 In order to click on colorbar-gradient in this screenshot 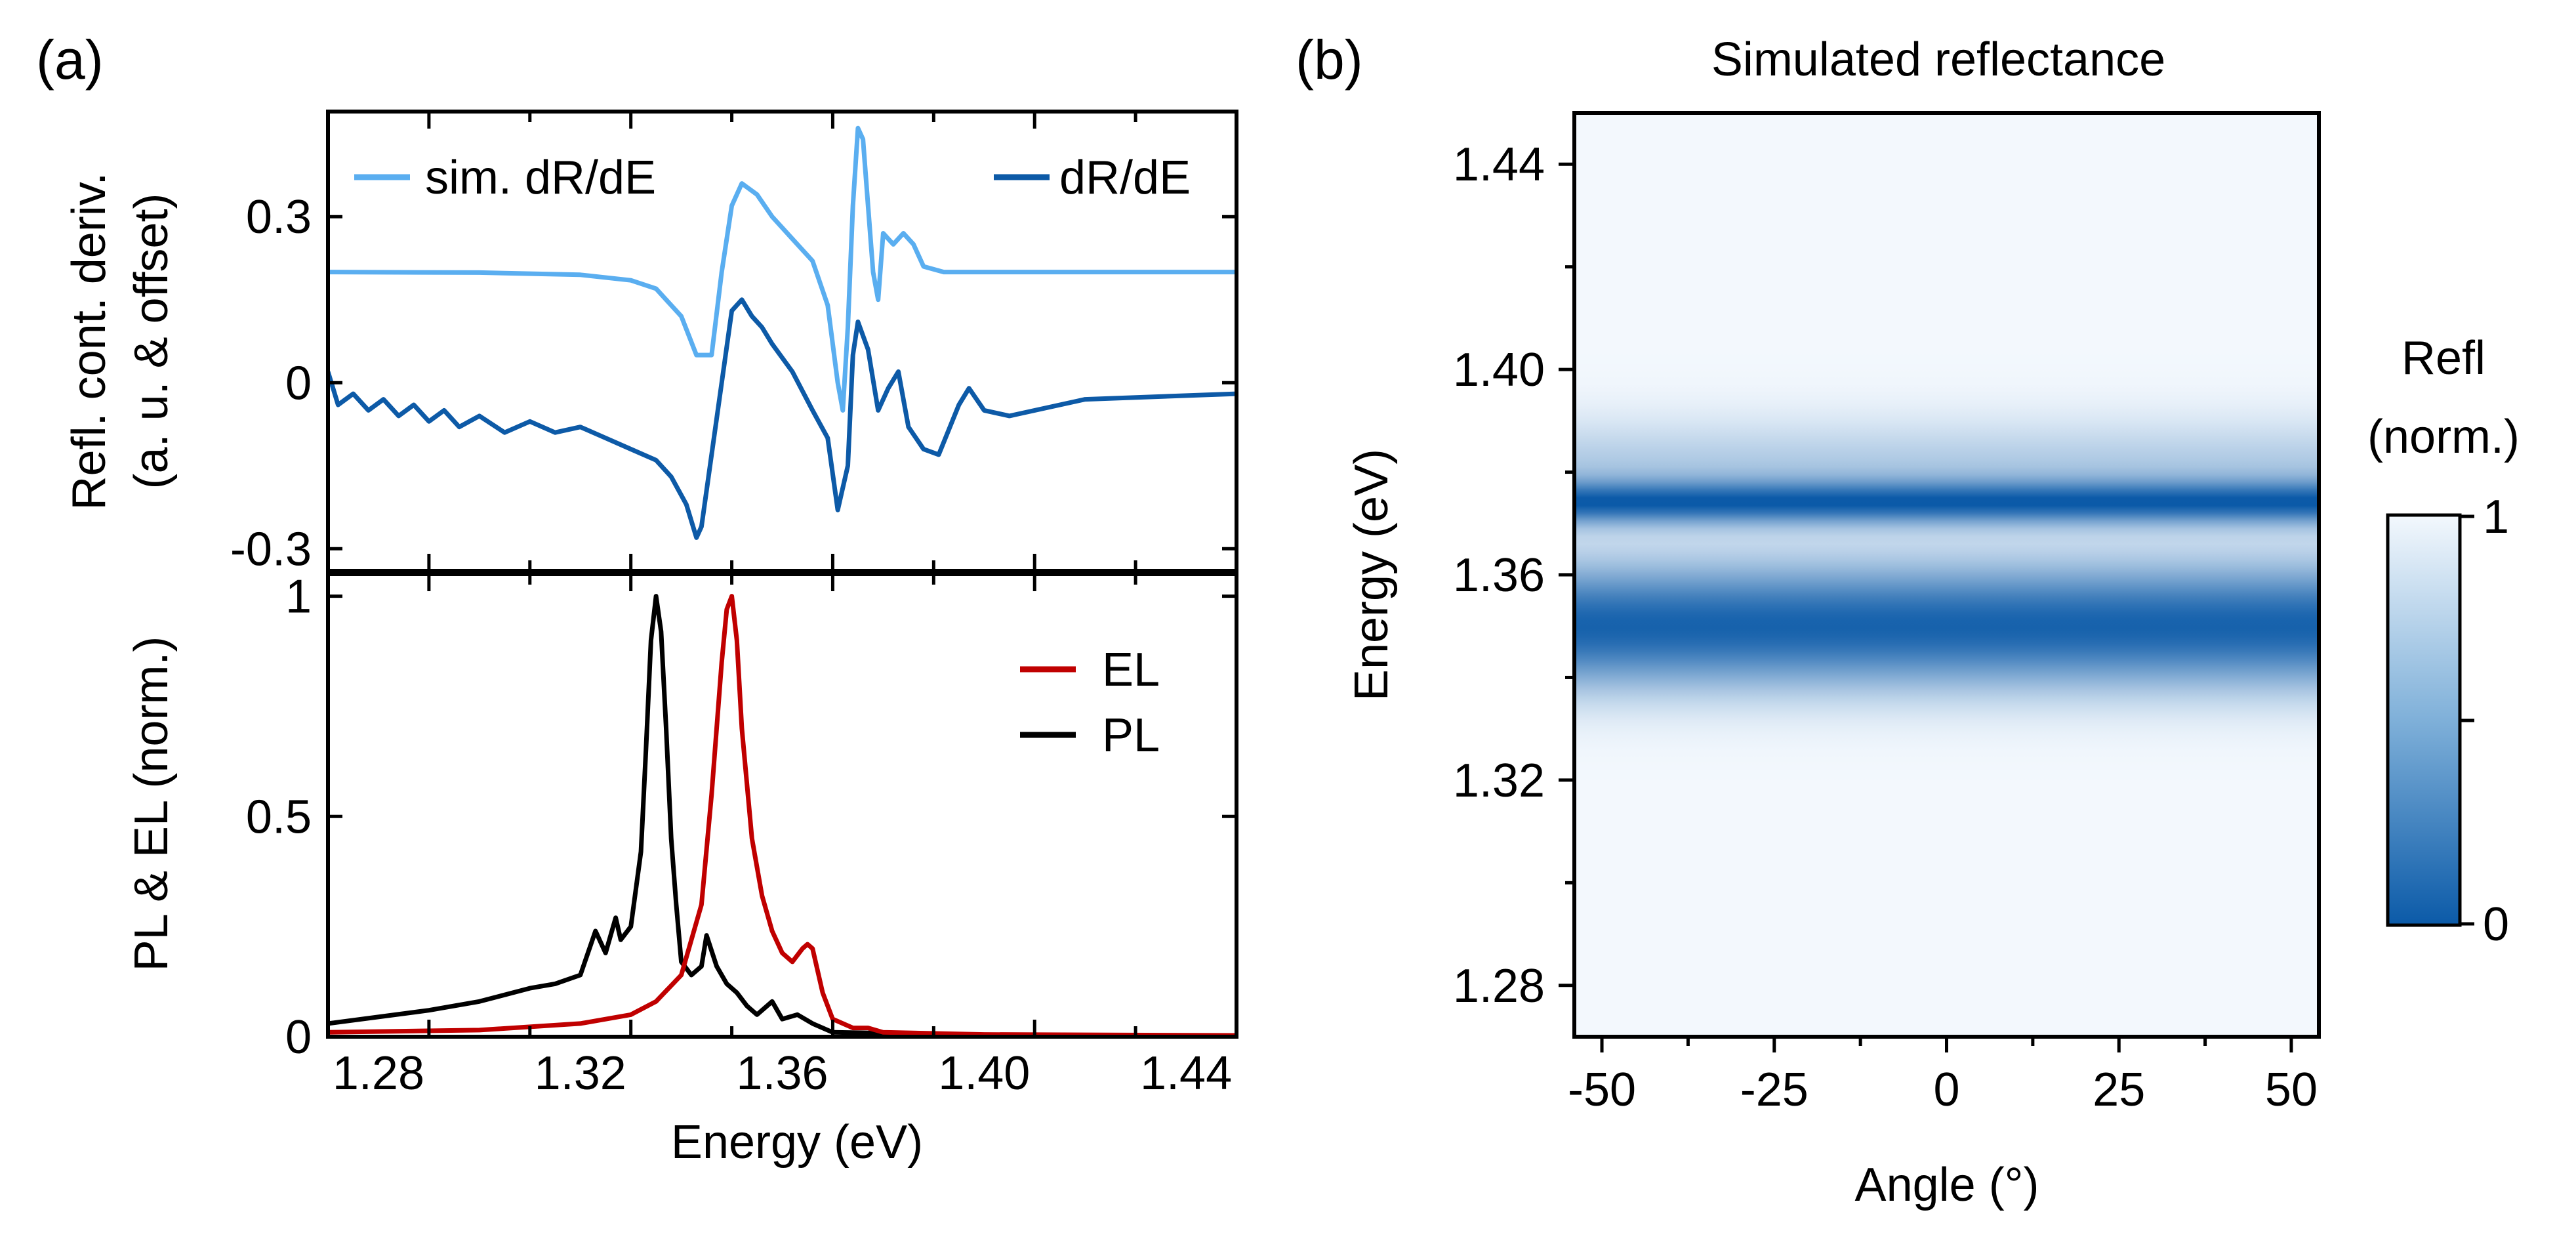, I will do `click(2424, 720)`.